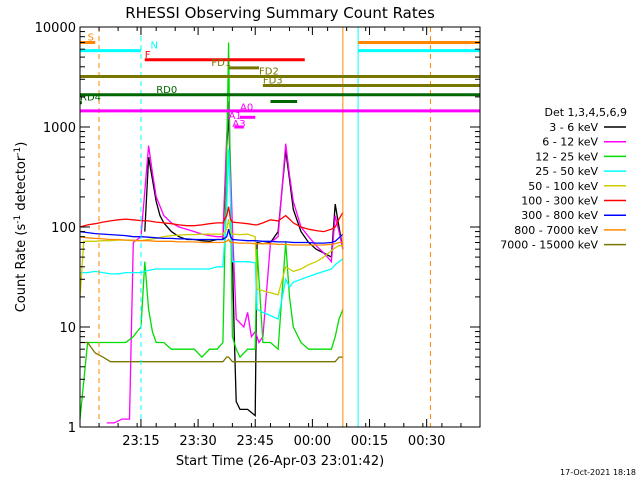 The width and height of the screenshot is (640, 480). I want to click on y-axis-label-sup2: -1, so click(18, 151).